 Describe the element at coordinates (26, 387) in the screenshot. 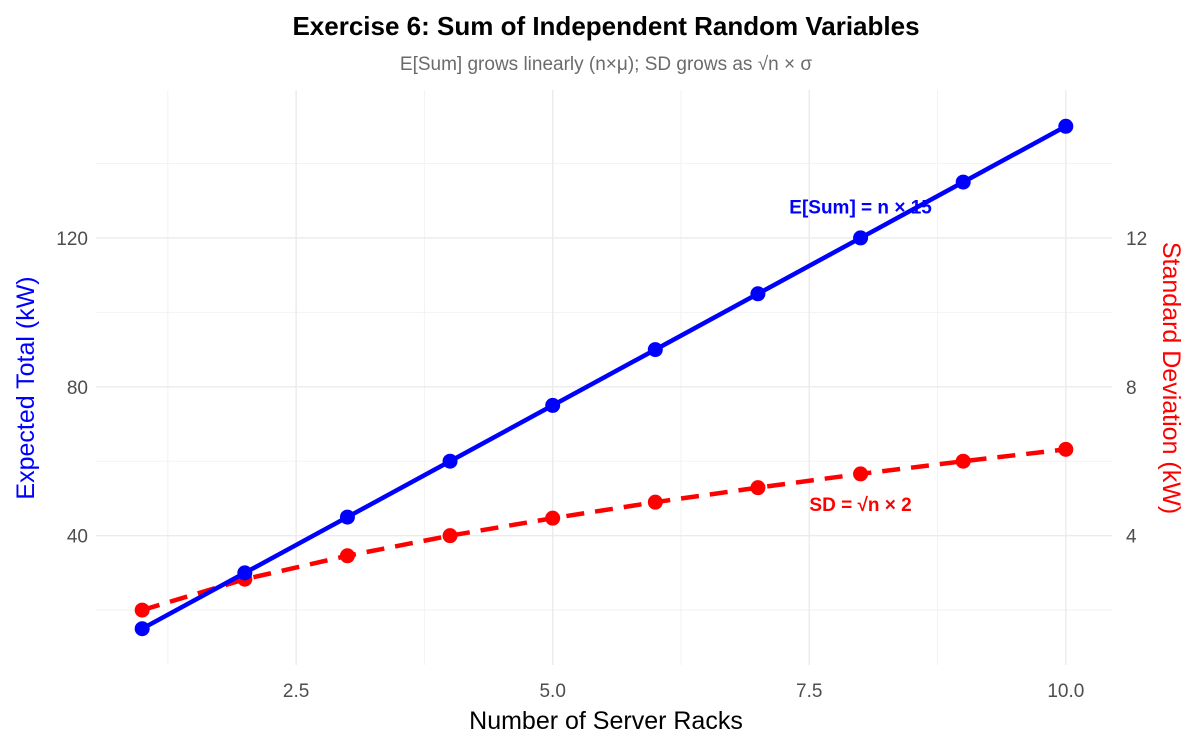

I see `left-y-axis-title: Expected Total (kW)` at that location.